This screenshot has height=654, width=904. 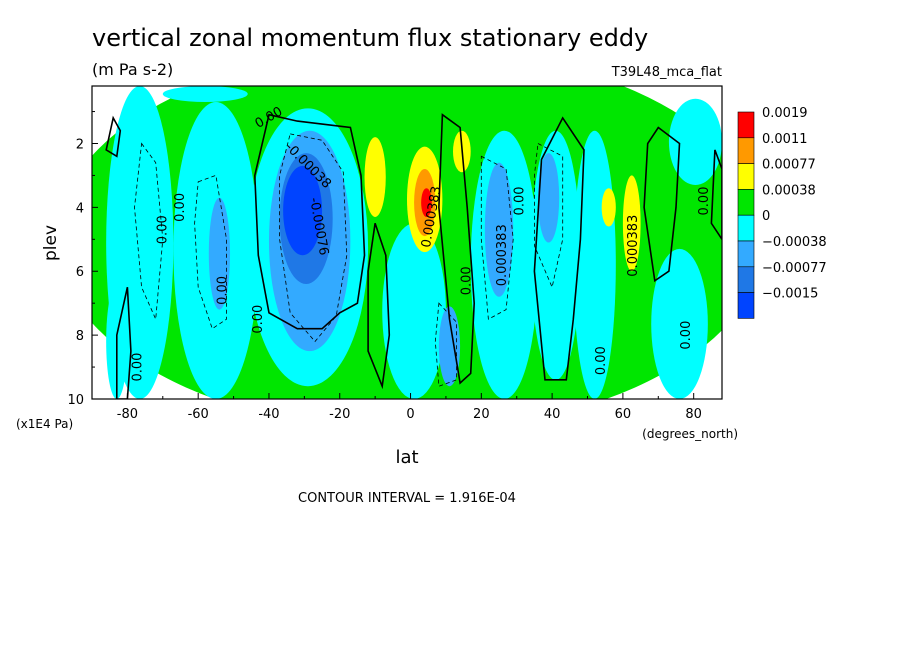 I want to click on x-tick-label-5: 20, so click(x=481, y=414).